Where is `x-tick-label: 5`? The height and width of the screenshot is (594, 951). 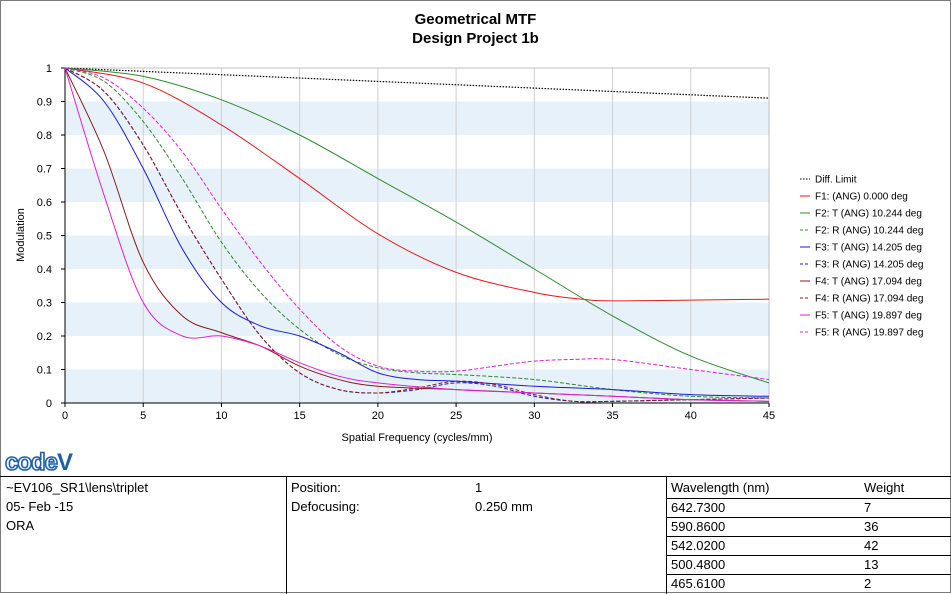 x-tick-label: 5 is located at coordinates (143, 416).